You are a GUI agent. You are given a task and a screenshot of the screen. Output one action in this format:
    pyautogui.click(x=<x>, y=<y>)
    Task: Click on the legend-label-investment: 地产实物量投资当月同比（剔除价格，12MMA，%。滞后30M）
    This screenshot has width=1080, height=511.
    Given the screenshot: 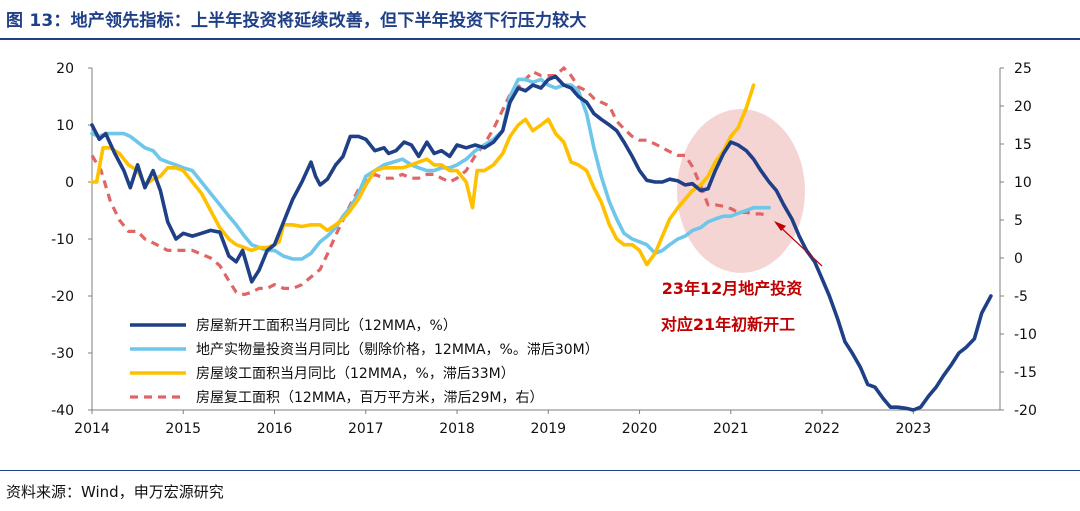 What is the action you would take?
    pyautogui.click(x=397, y=350)
    